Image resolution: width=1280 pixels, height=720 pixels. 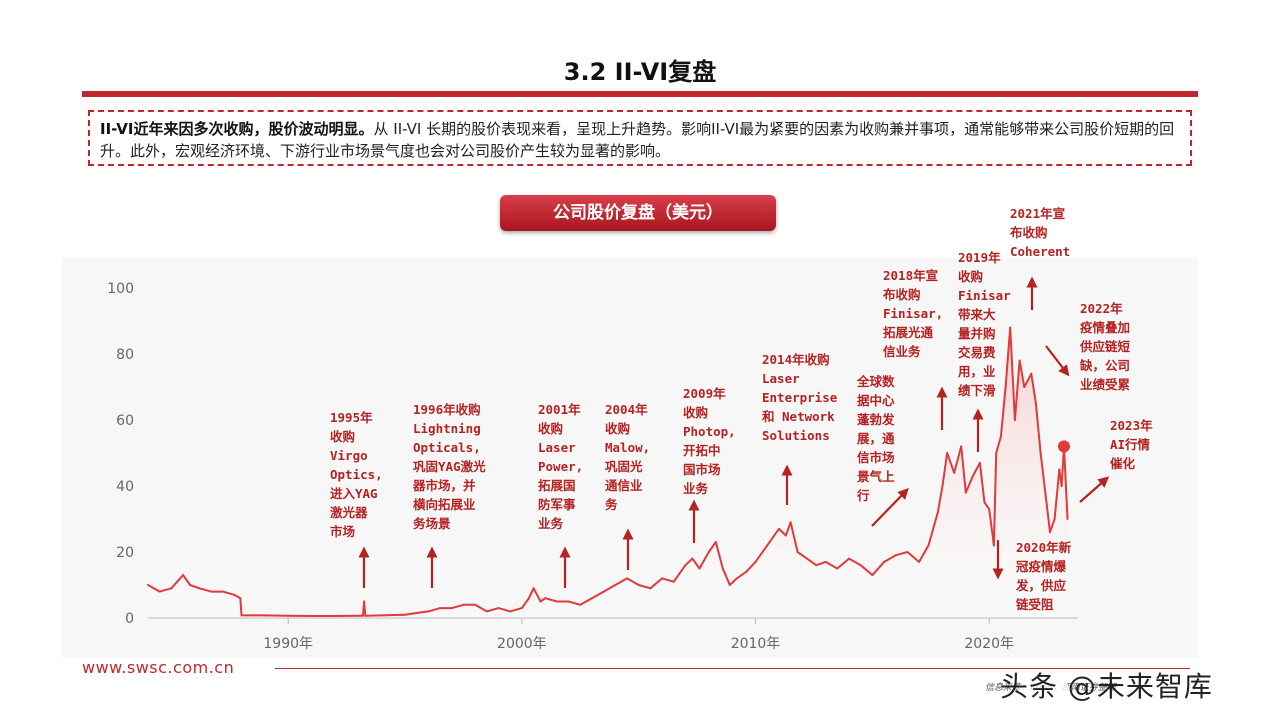 I want to click on annotation-line: 国市场, so click(x=702, y=469).